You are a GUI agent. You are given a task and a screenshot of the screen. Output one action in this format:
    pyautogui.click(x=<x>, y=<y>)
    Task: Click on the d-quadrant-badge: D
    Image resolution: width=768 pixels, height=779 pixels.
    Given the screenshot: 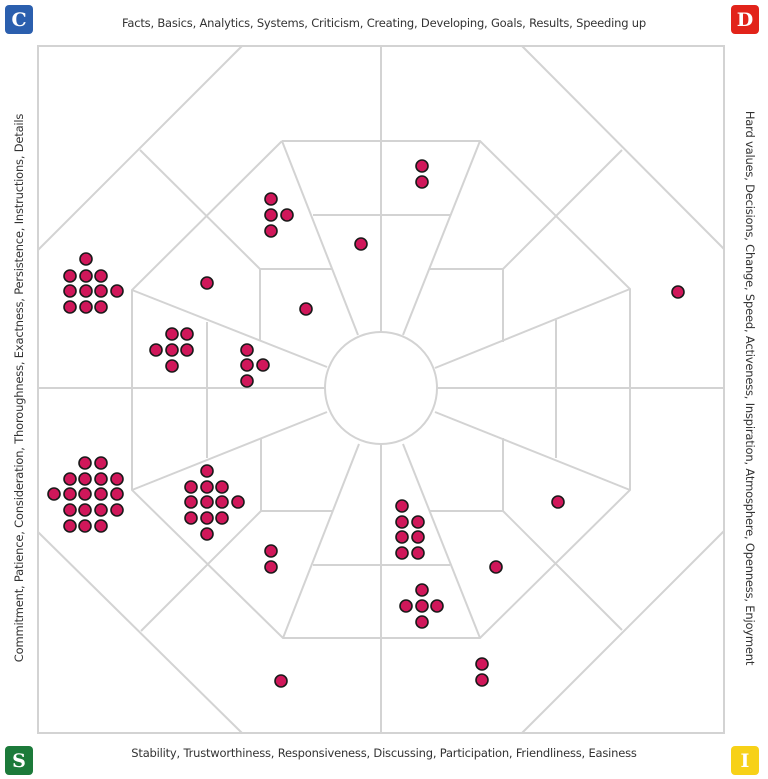 What is the action you would take?
    pyautogui.click(x=745, y=19)
    